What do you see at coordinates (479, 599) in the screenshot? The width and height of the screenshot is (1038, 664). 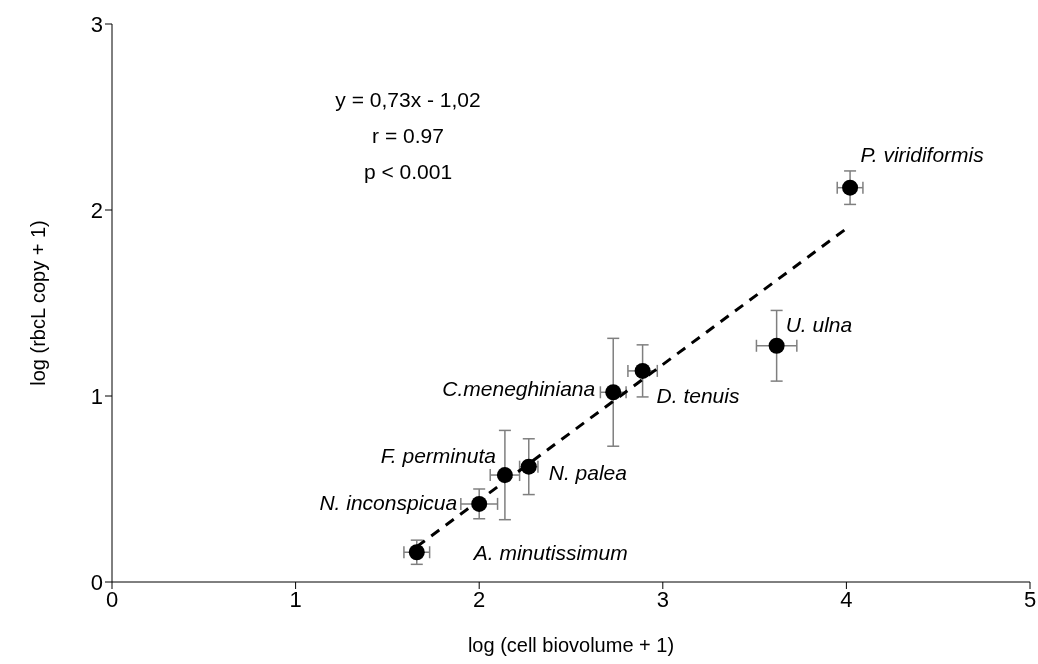 I see `x-tick-label: 2` at bounding box center [479, 599].